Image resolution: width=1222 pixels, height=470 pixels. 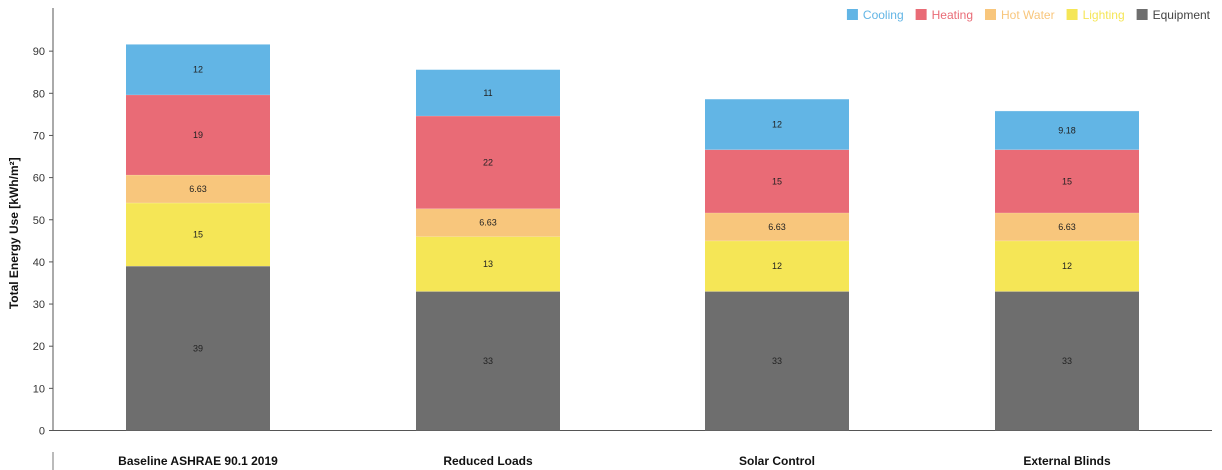 What do you see at coordinates (39, 305) in the screenshot?
I see `y-tick-label: 30` at bounding box center [39, 305].